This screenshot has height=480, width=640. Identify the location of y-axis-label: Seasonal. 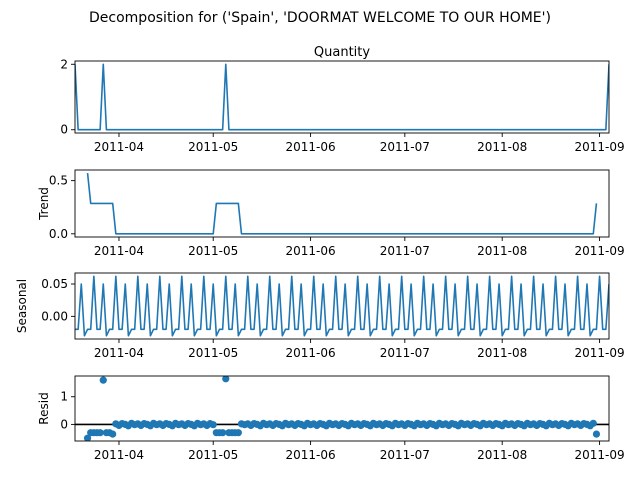
(22, 306).